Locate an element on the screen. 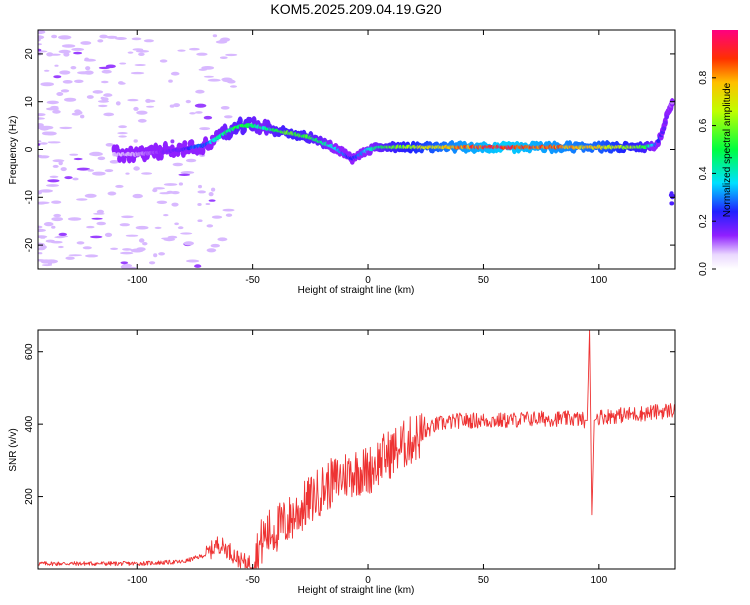  colorbar-ticks: 0.0 0.2 0.4 0.6 0.8 is located at coordinates (707, 173).